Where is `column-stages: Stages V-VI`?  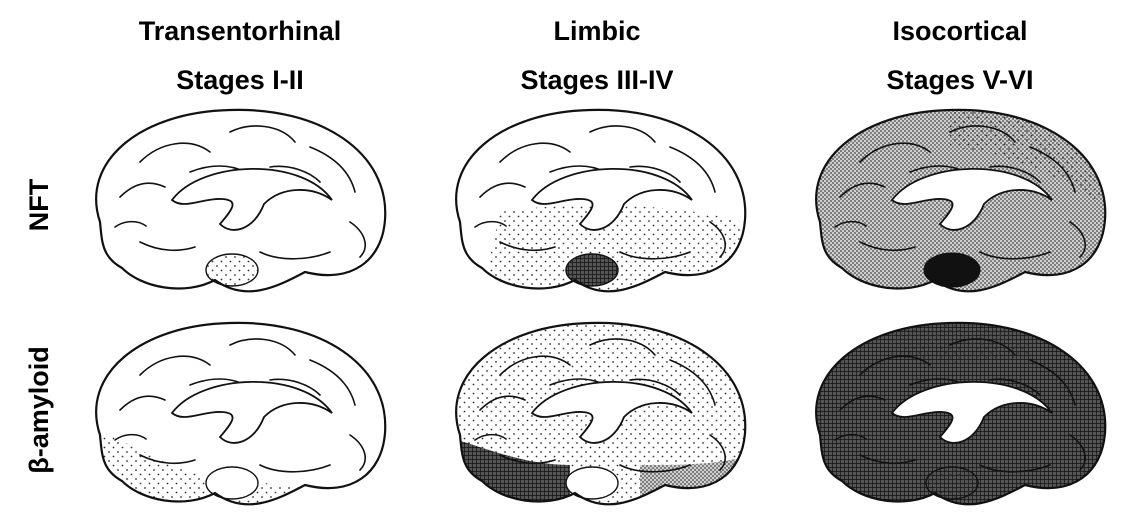
column-stages: Stages V-VI is located at coordinates (959, 80).